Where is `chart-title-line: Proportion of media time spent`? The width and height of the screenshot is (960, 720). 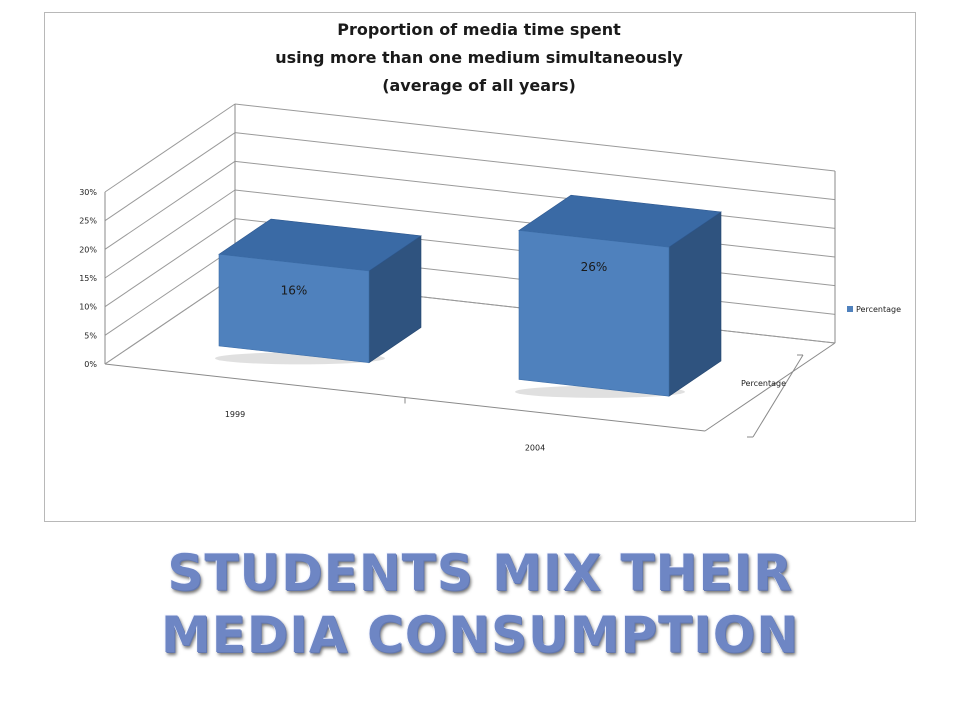
chart-title-line: Proportion of media time spent is located at coordinates (479, 29).